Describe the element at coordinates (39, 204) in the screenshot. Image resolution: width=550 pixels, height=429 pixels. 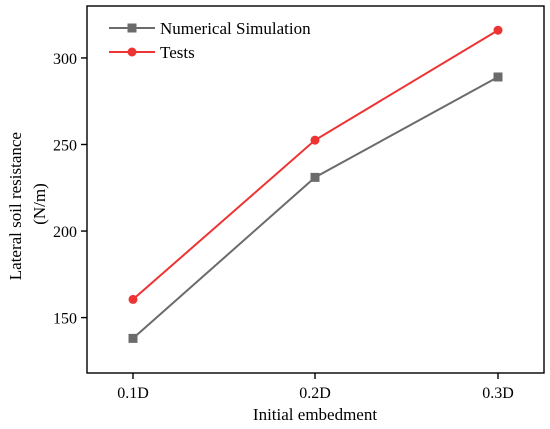
I see `y-axis-label-line-2: (N/m)` at that location.